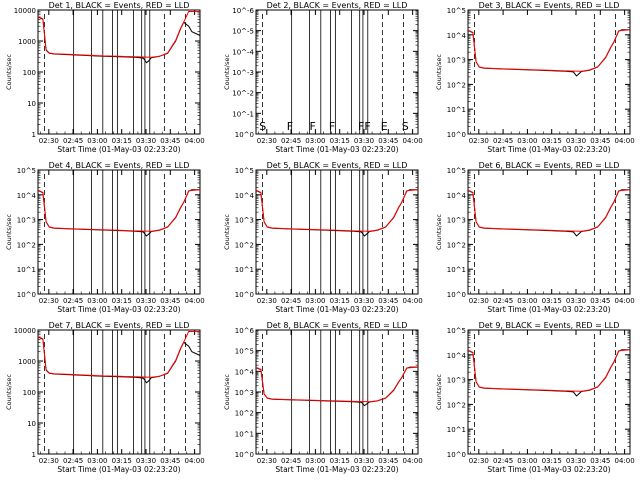  Describe the element at coordinates (25, 331) in the screenshot. I see `y-tick-label: 10000` at that location.